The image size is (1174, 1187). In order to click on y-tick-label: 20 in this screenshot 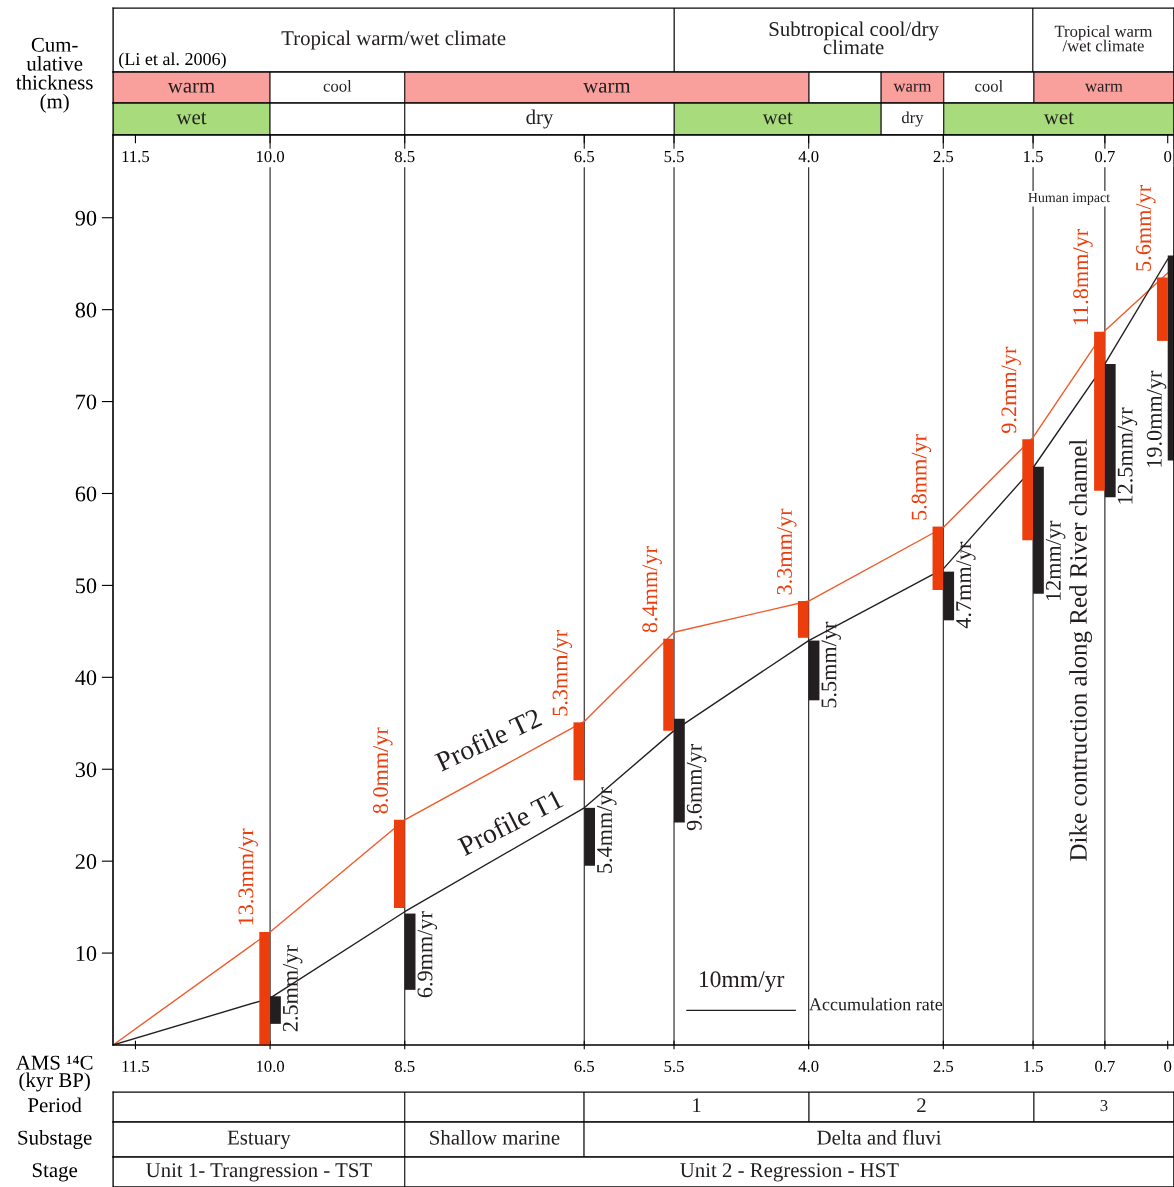, I will do `click(86, 862)`.